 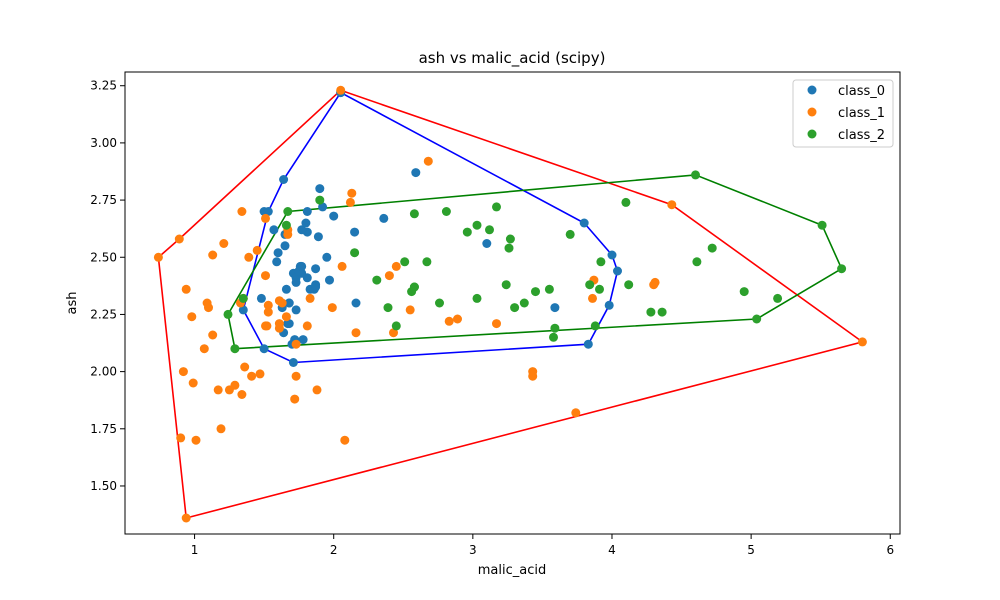 What do you see at coordinates (861, 113) in the screenshot?
I see `legend-label-class-1: class_1` at bounding box center [861, 113].